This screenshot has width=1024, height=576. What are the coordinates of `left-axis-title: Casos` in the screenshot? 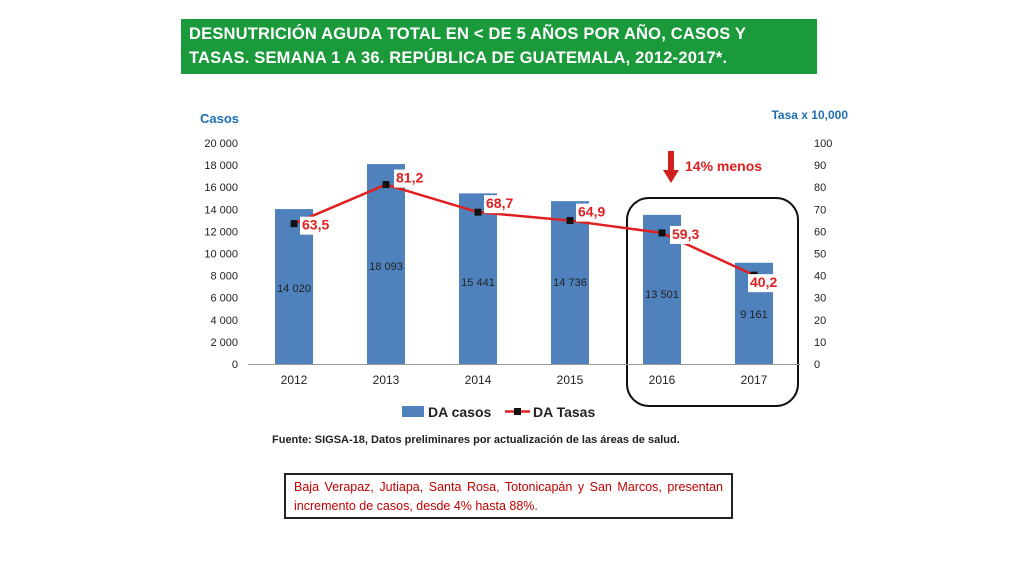 It's located at (219, 118).